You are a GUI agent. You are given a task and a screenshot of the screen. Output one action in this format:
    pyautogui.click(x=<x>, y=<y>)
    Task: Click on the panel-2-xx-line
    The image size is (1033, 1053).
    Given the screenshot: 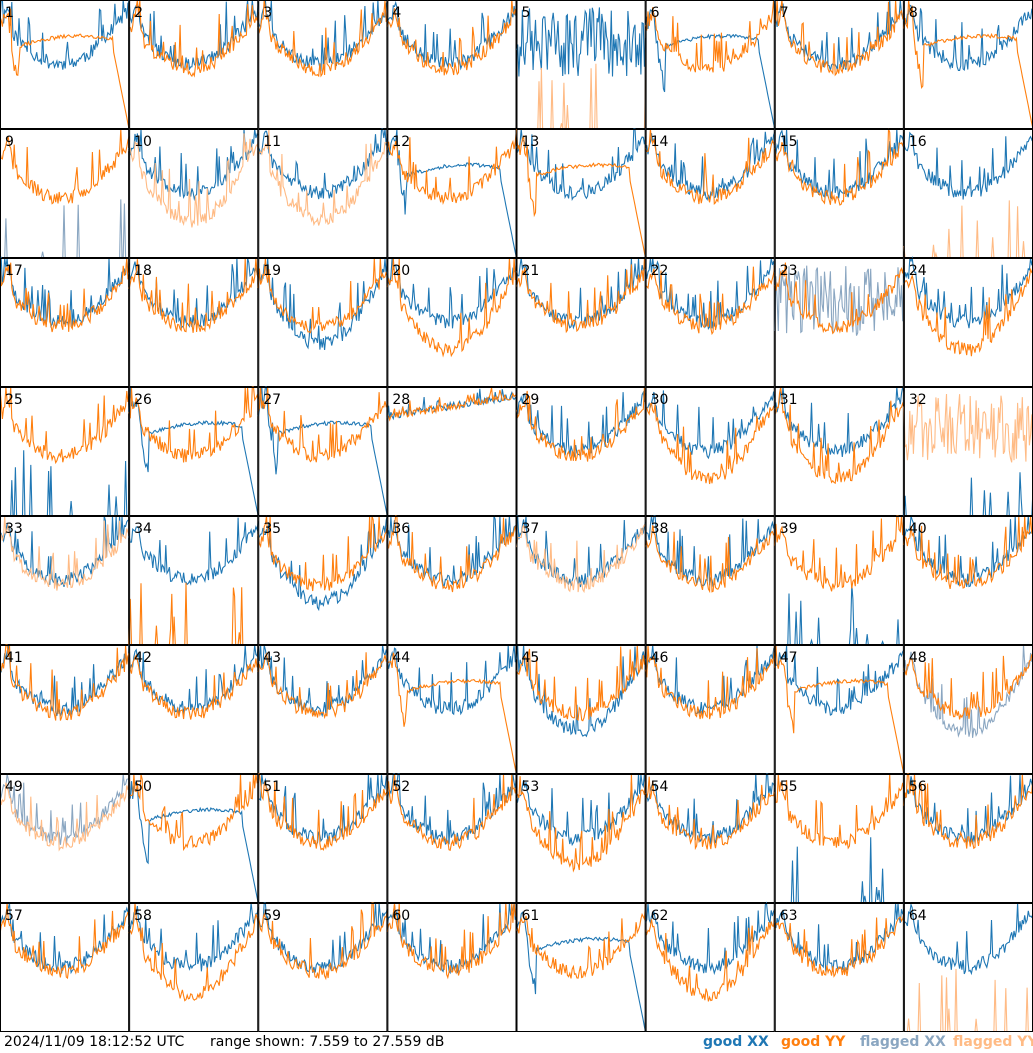 What is the action you would take?
    pyautogui.click(x=193, y=35)
    